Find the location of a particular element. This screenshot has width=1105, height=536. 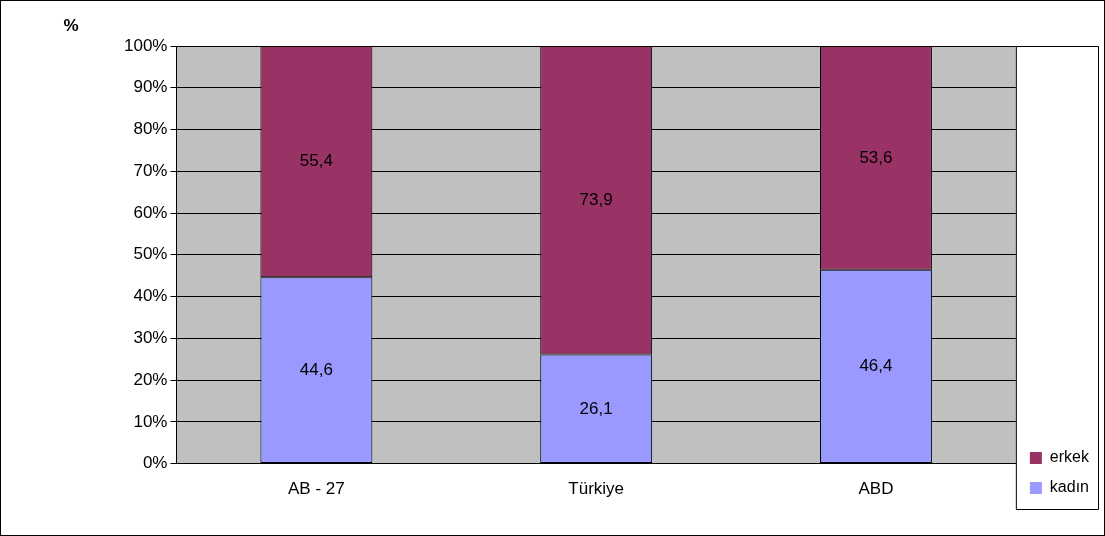

y-tick-label: 60% is located at coordinates (150, 212).